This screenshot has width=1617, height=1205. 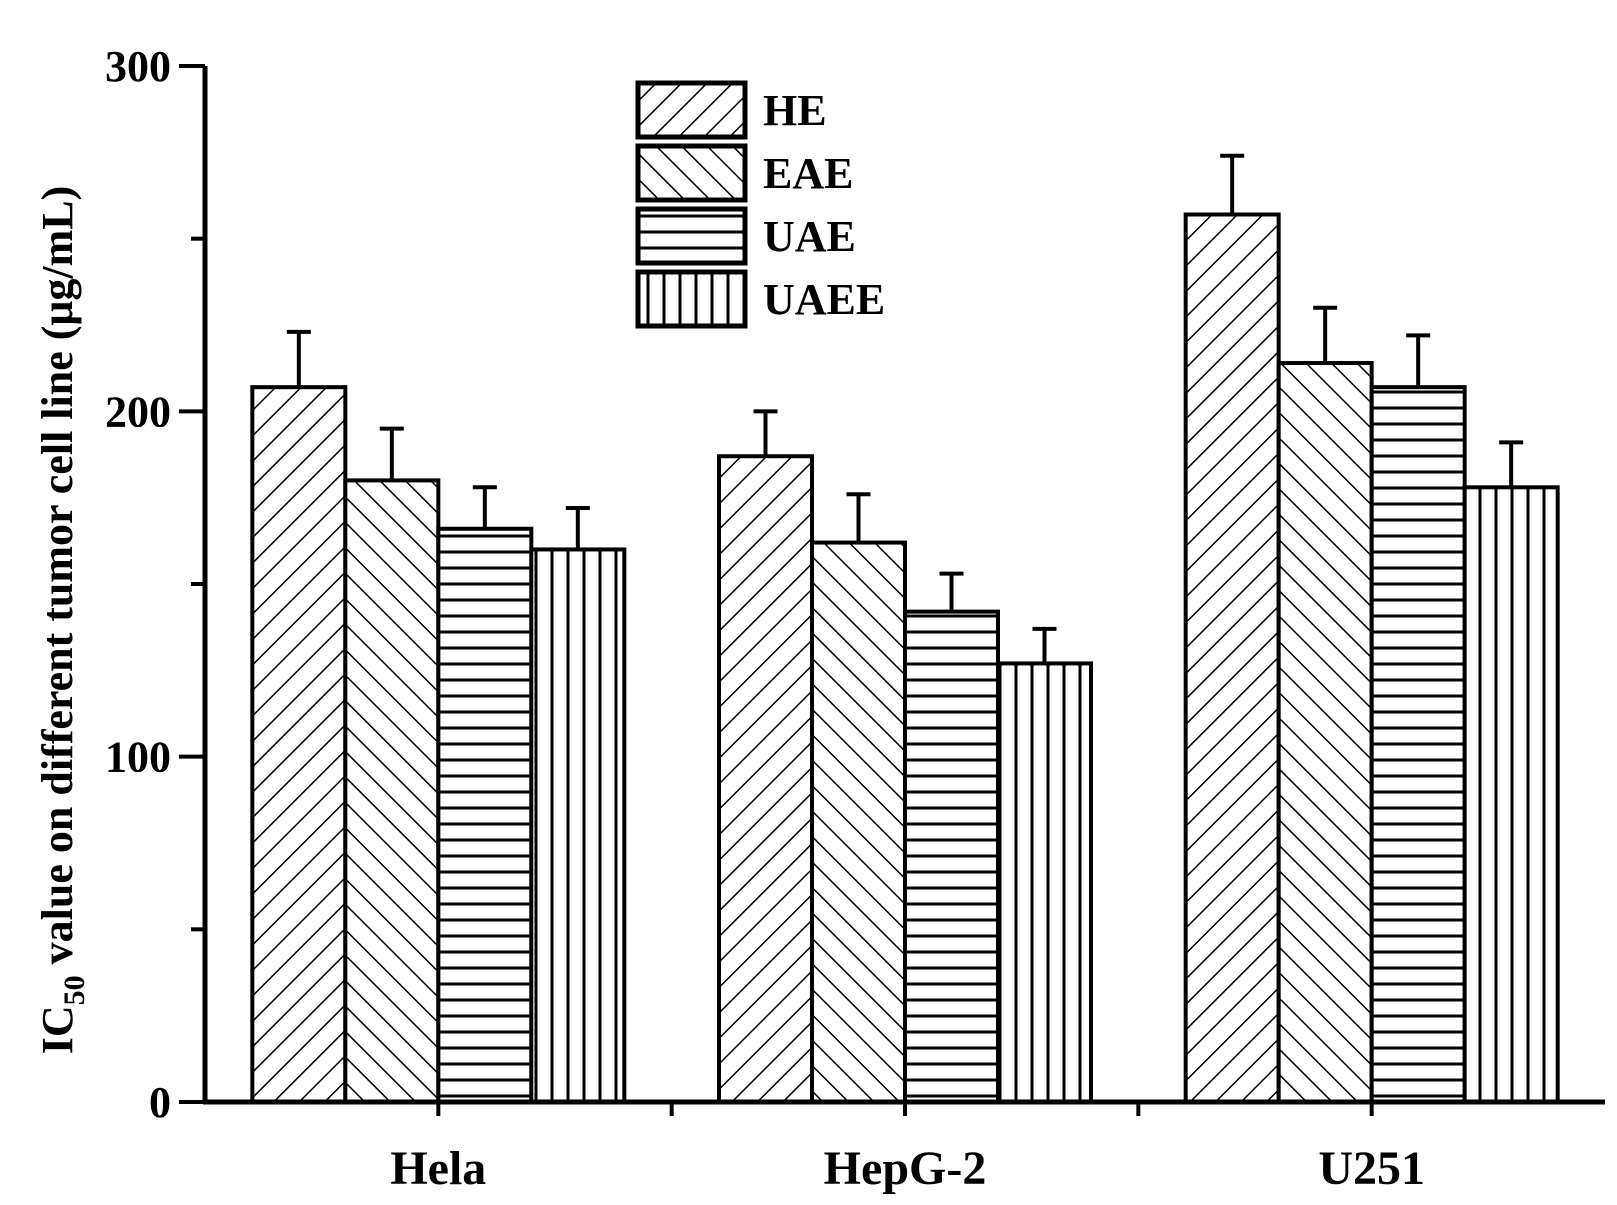 What do you see at coordinates (138, 66) in the screenshot?
I see `y-tick-label: 300` at bounding box center [138, 66].